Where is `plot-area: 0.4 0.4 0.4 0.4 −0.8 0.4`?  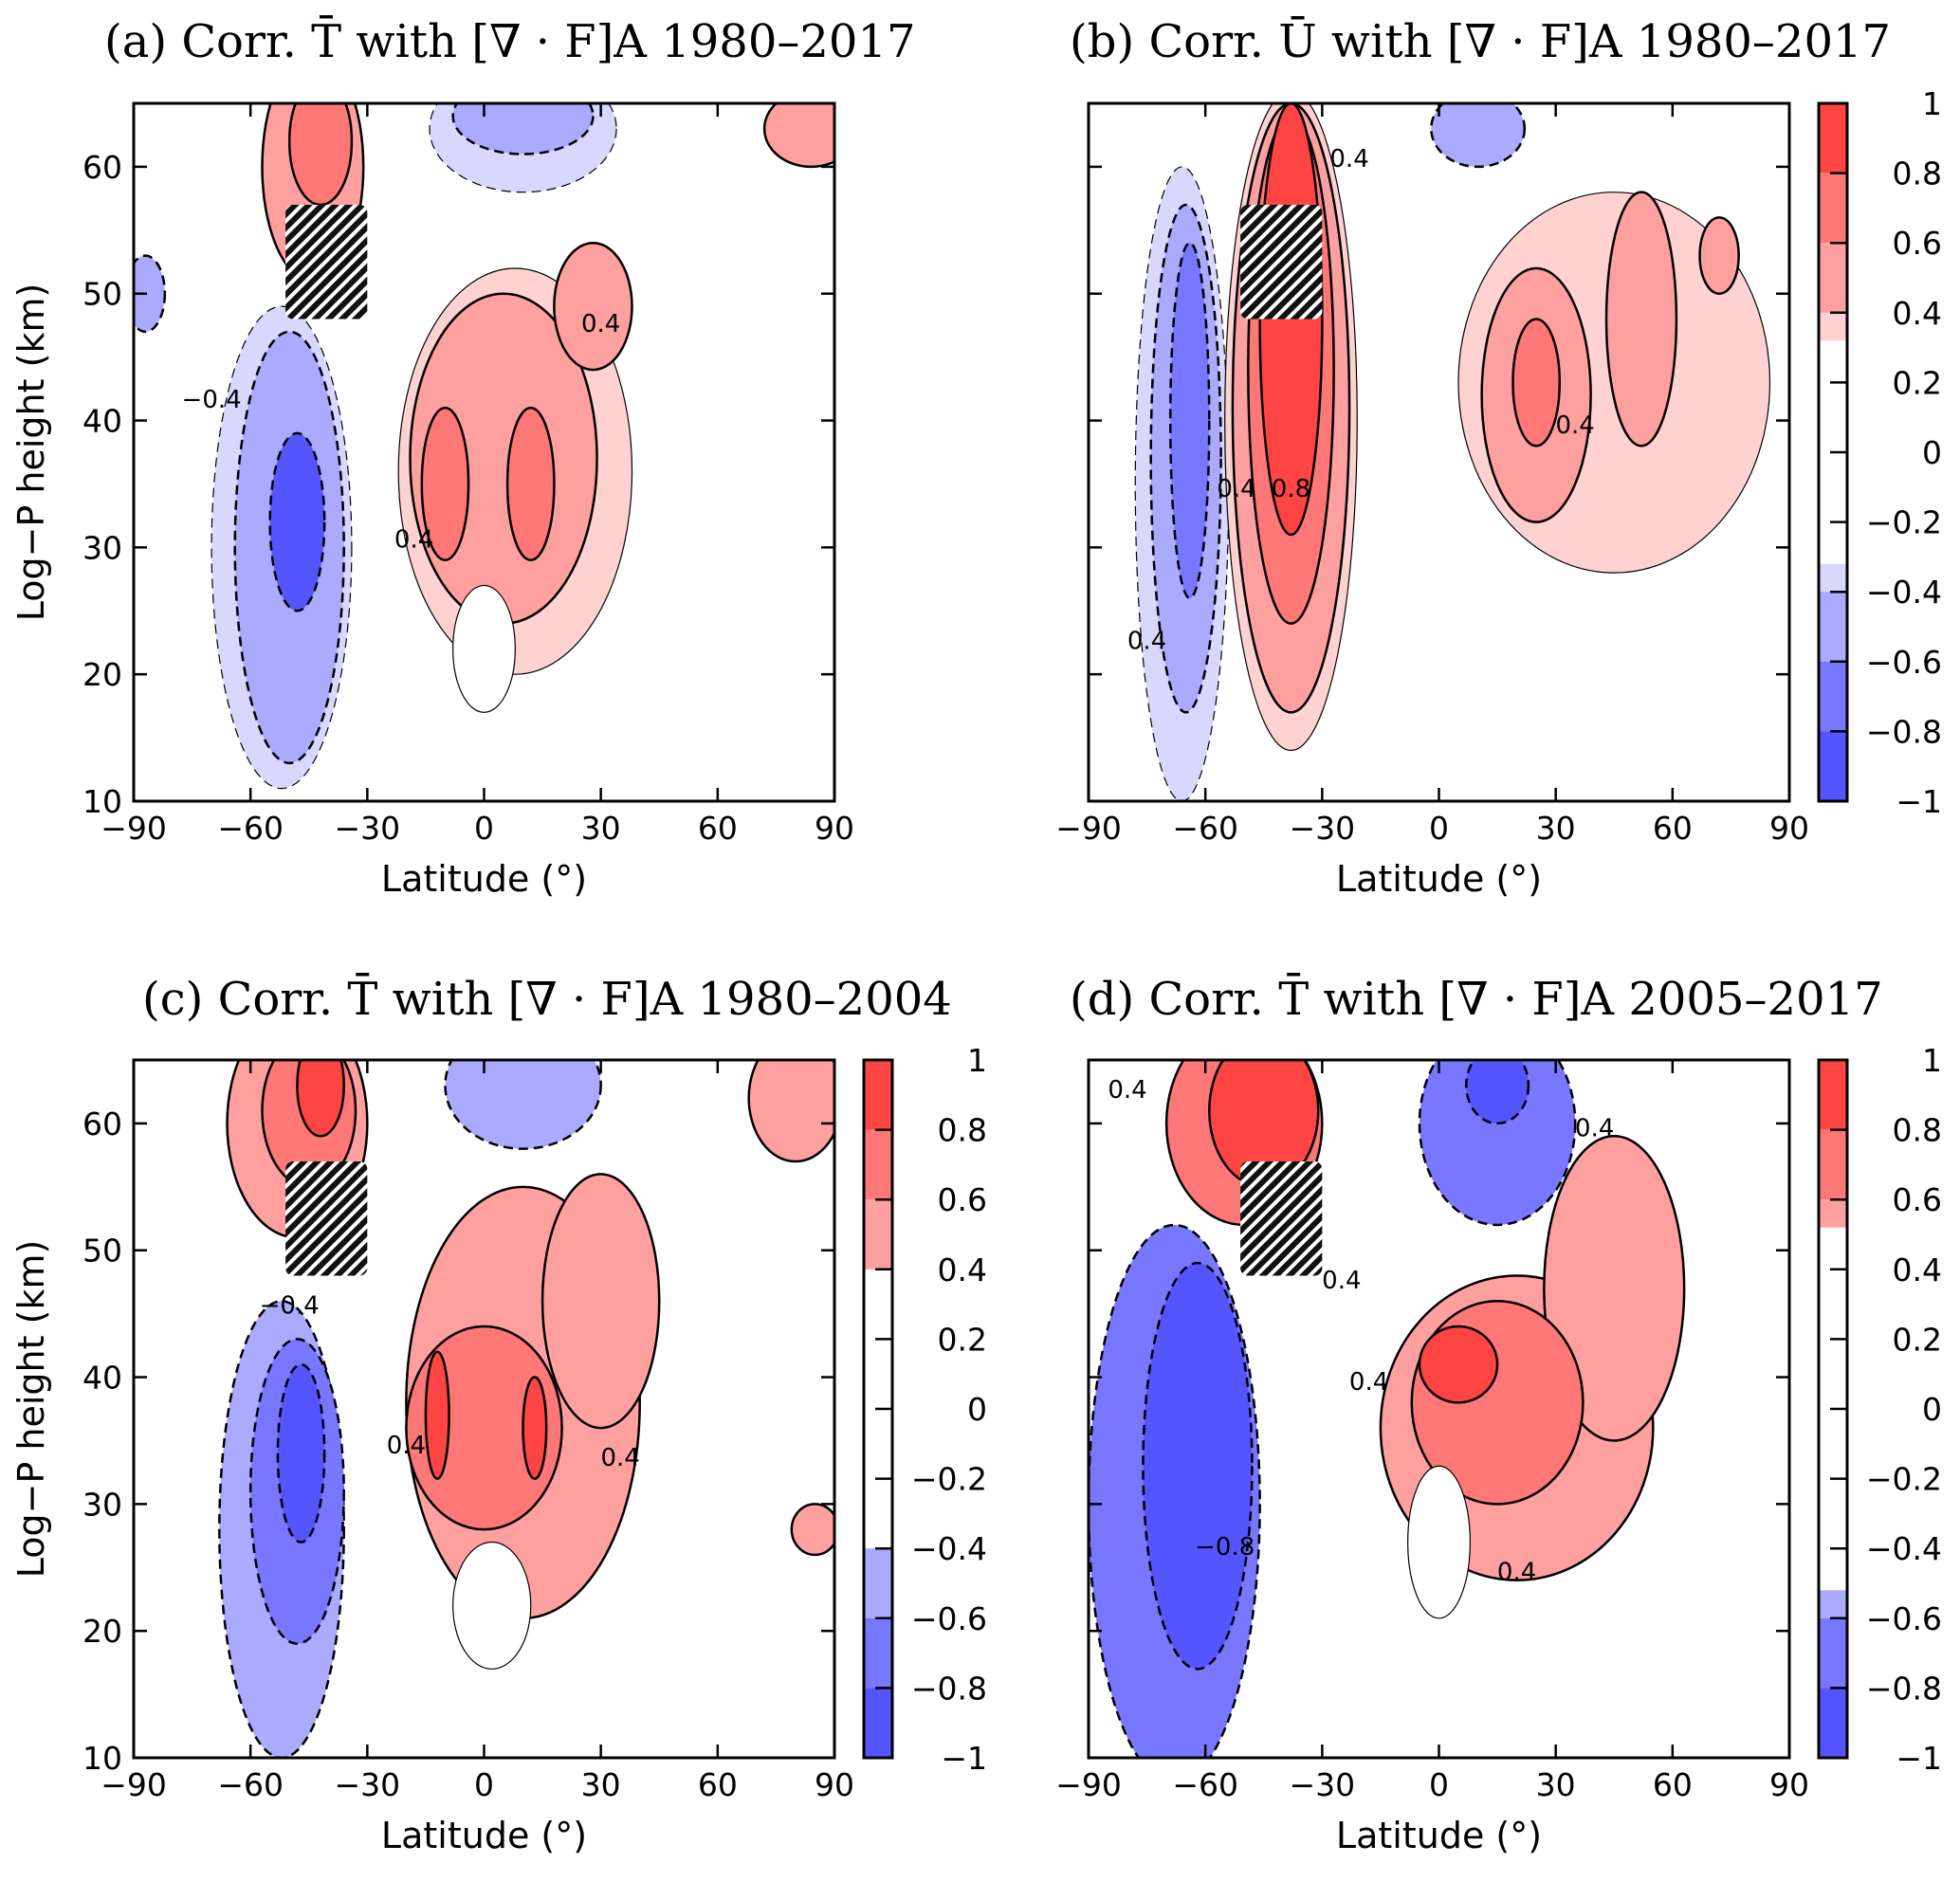
plot-area: 0.4 0.4 0.4 0.4 −0.8 0.4 is located at coordinates (1439, 1409).